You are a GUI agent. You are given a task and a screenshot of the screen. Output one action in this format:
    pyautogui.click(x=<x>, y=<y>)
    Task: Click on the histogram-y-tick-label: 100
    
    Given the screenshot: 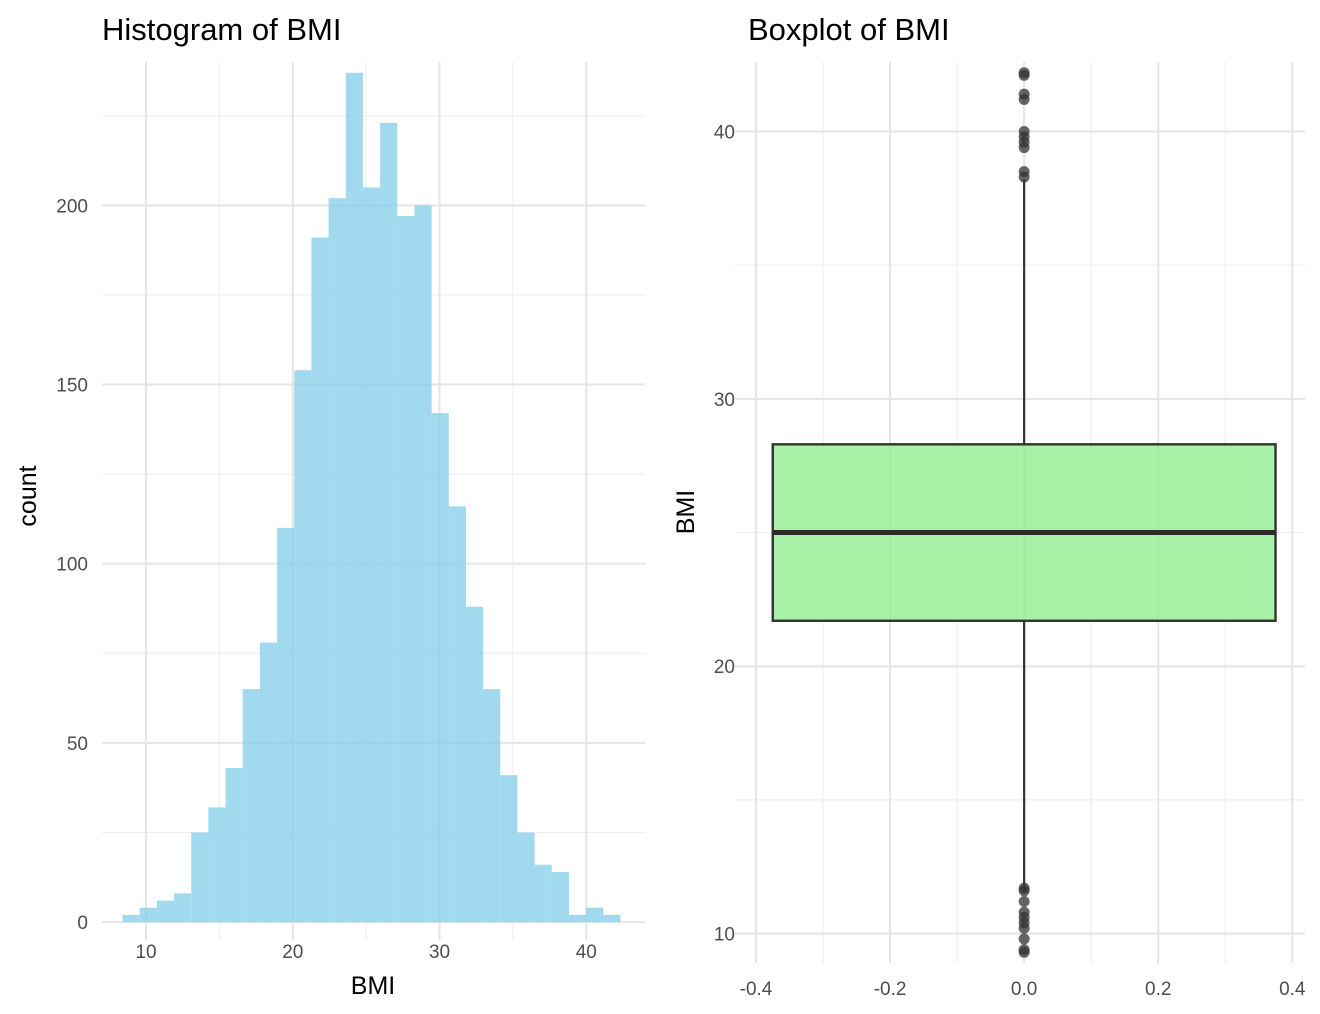 What is the action you would take?
    pyautogui.click(x=72, y=565)
    